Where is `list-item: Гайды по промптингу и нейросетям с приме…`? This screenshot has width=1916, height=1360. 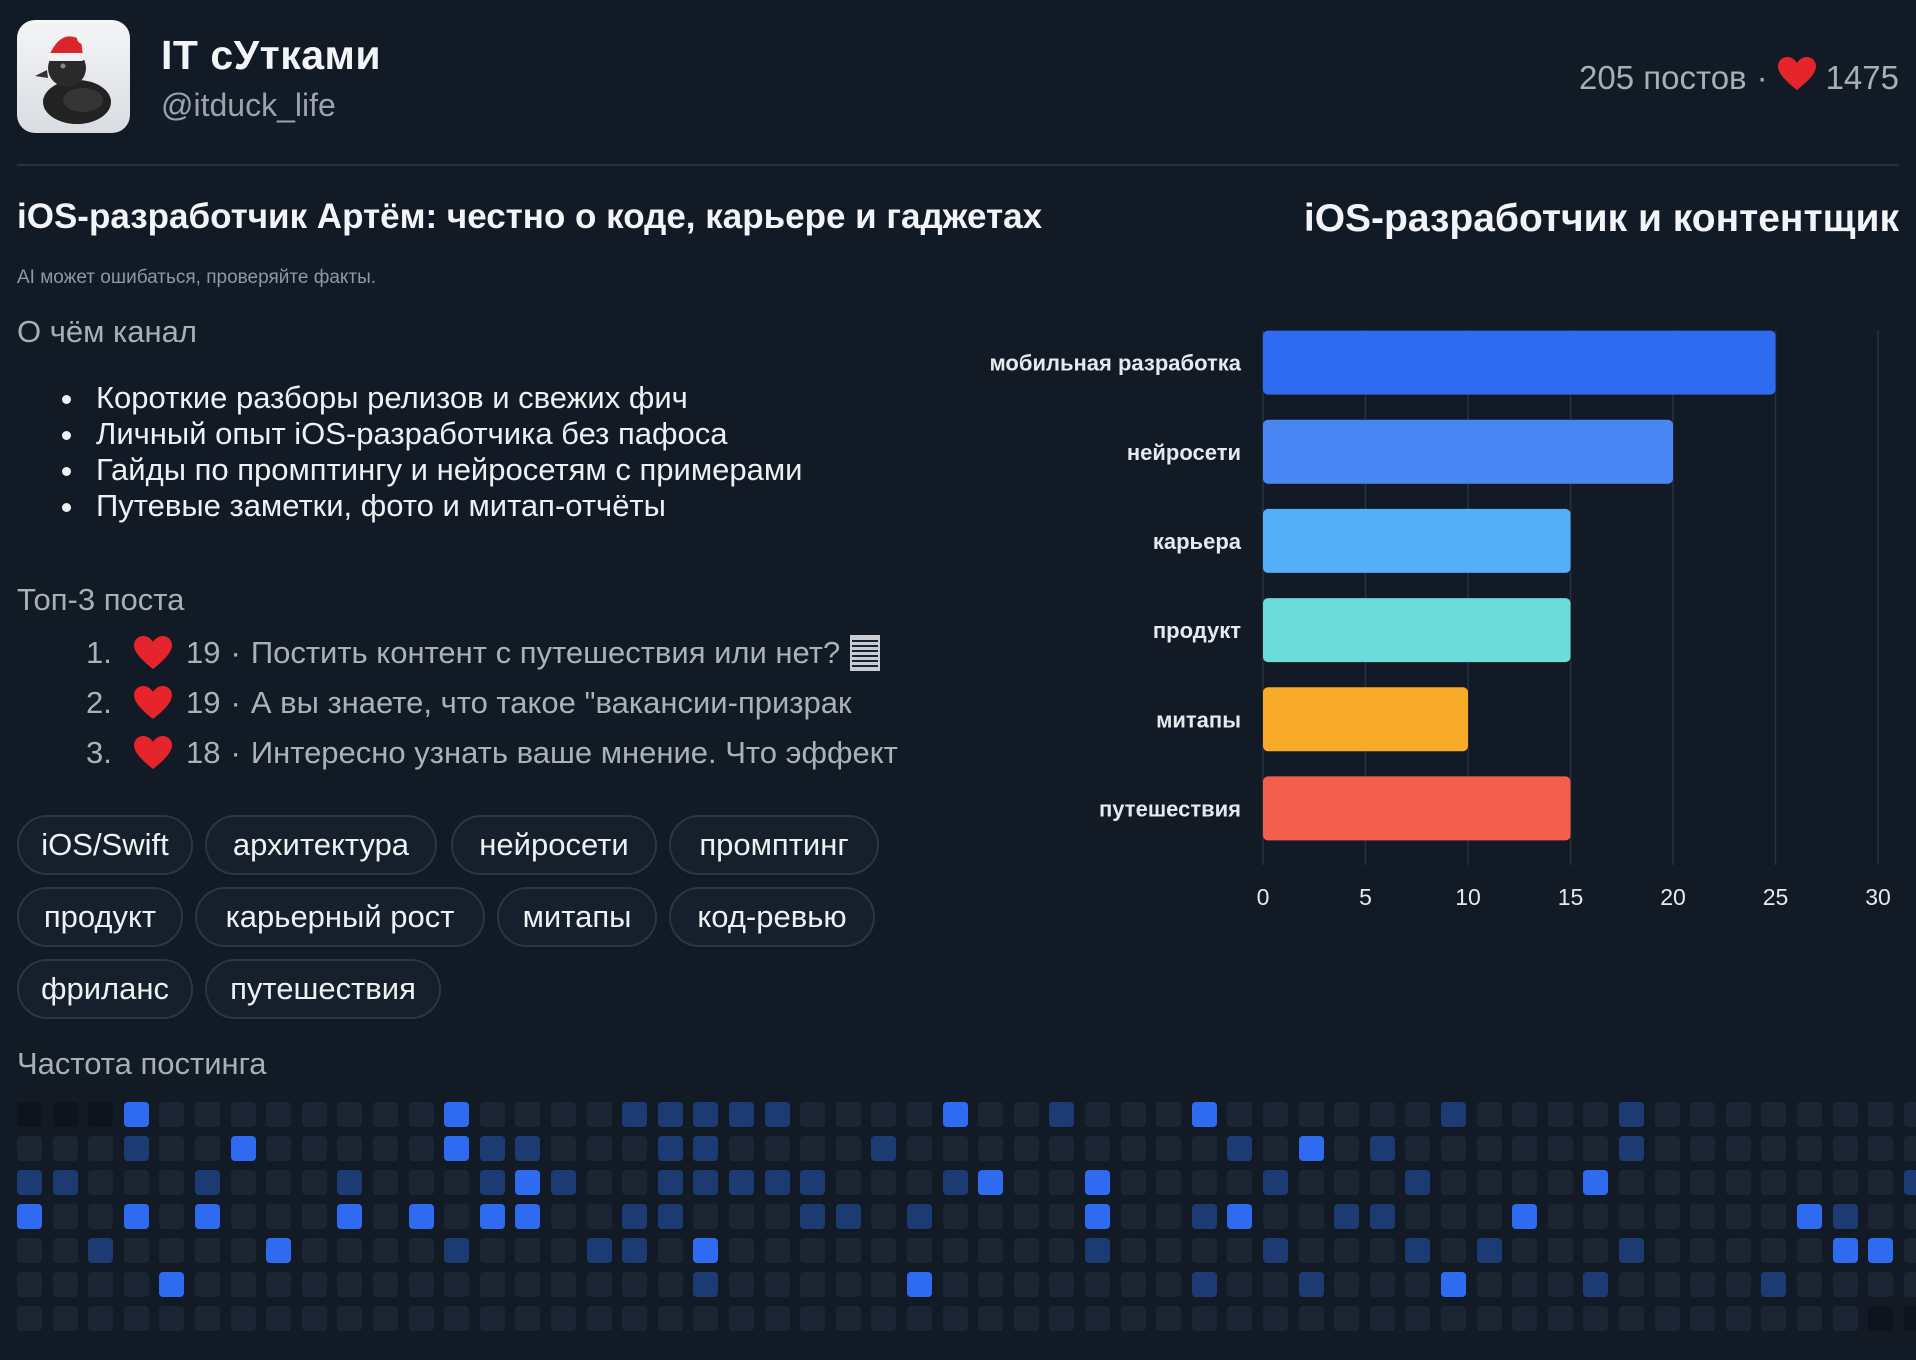 list-item: Гайды по промптингу и нейросетям с приме… is located at coordinates (431, 470).